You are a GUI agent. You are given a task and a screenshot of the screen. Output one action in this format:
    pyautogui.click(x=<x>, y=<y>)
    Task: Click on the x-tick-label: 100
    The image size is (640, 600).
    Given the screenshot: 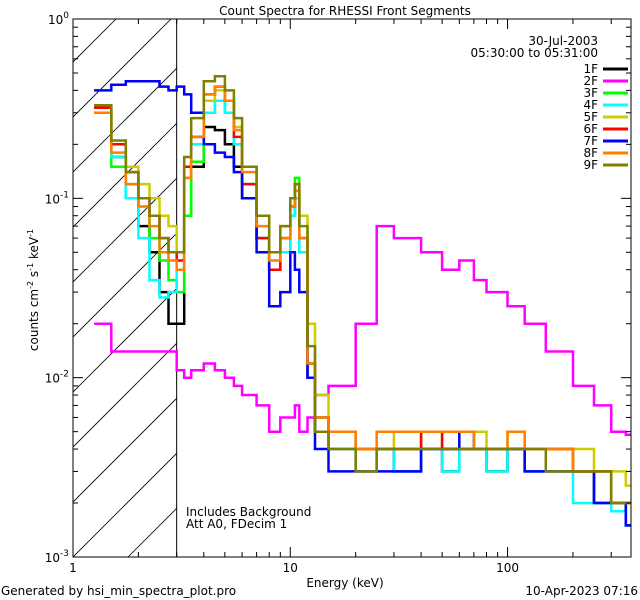 What is the action you would take?
    pyautogui.click(x=507, y=568)
    